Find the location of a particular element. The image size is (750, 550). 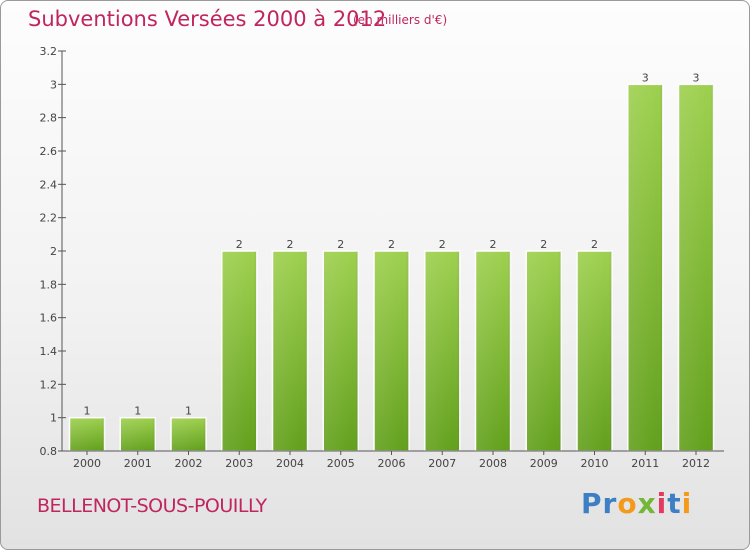

y-tick-label: 1.2 is located at coordinates (49, 384).